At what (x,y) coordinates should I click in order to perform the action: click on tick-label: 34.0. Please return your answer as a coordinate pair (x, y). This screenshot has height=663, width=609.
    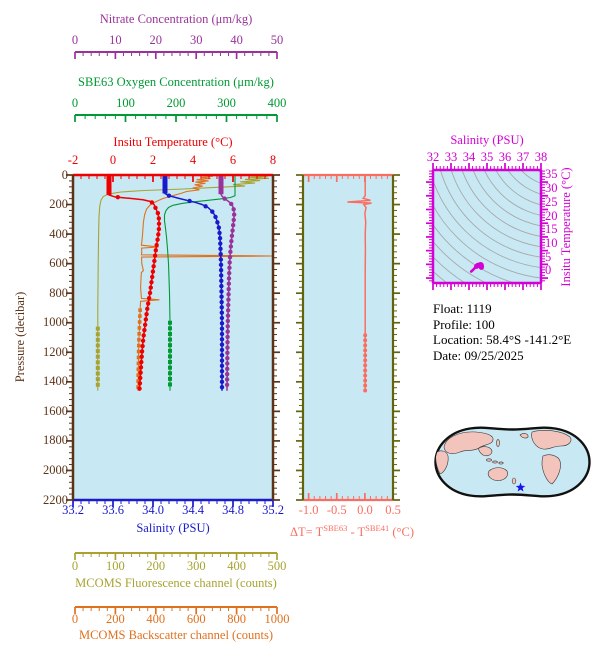
    Looking at the image, I should click on (153, 510).